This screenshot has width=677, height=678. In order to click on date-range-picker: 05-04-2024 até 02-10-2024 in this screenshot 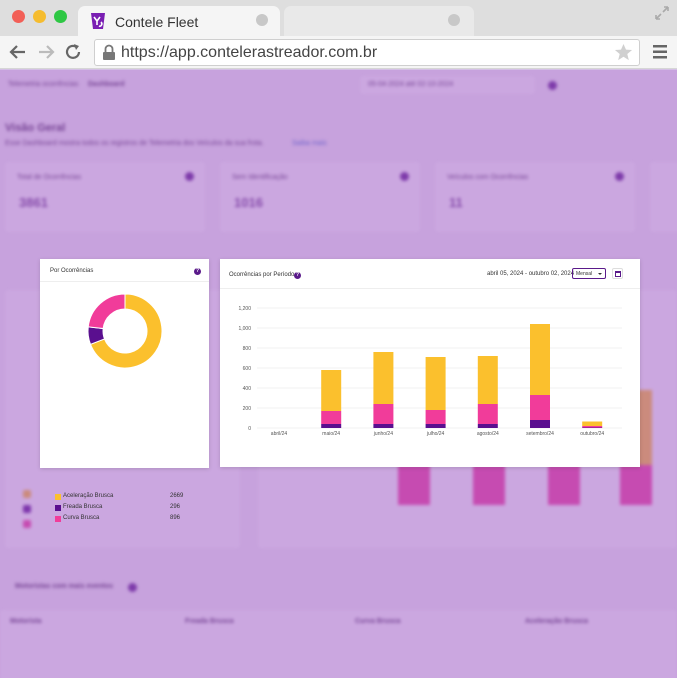, I will do `click(447, 85)`.